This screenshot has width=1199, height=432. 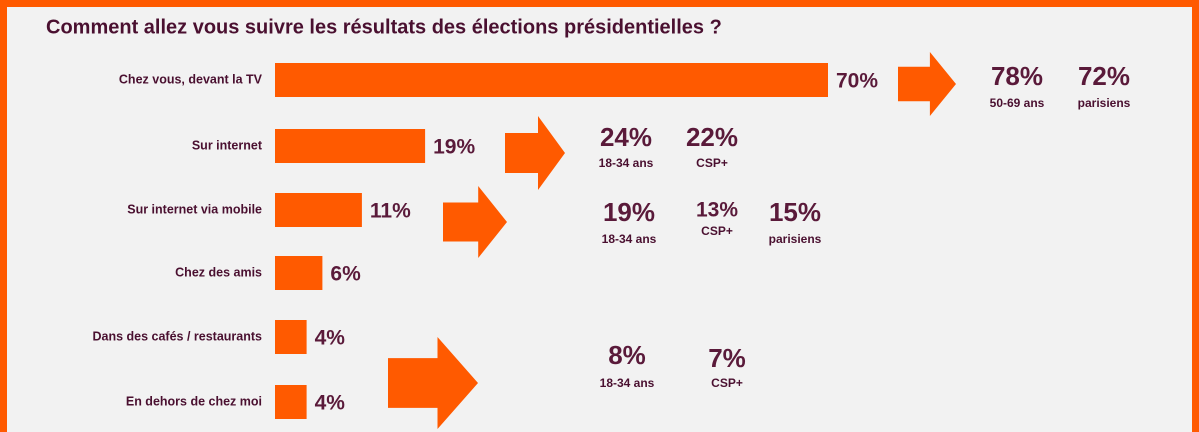 What do you see at coordinates (857, 81) in the screenshot?
I see `value-label: 70%` at bounding box center [857, 81].